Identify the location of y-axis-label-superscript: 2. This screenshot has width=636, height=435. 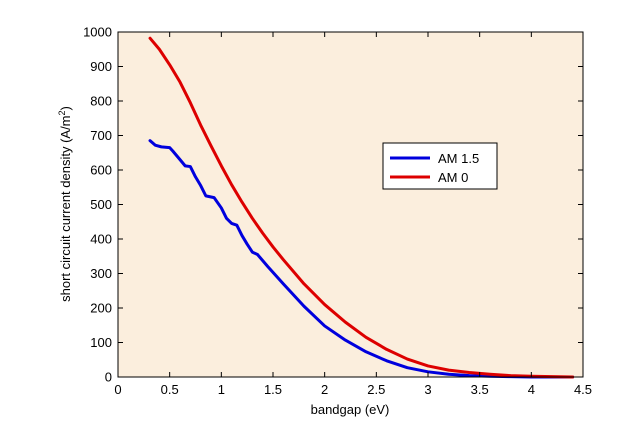
(62, 112).